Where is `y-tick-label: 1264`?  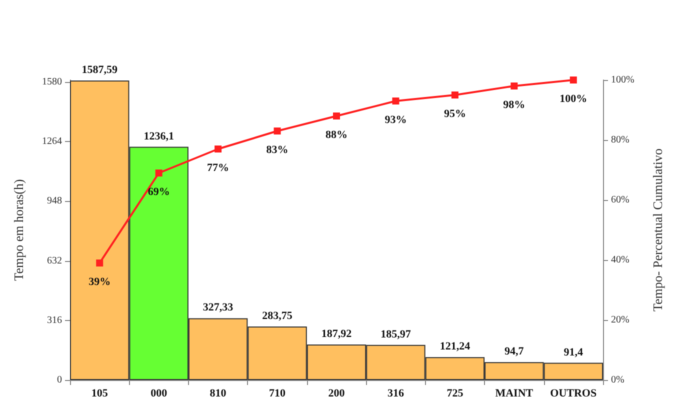 y-tick-label: 1264 is located at coordinates (52, 142).